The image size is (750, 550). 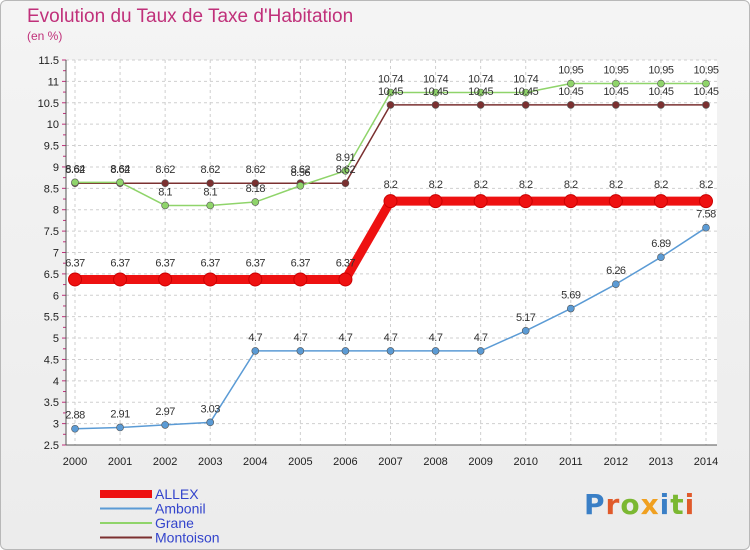 I want to click on y-tick-label: 4.5, so click(x=51, y=360).